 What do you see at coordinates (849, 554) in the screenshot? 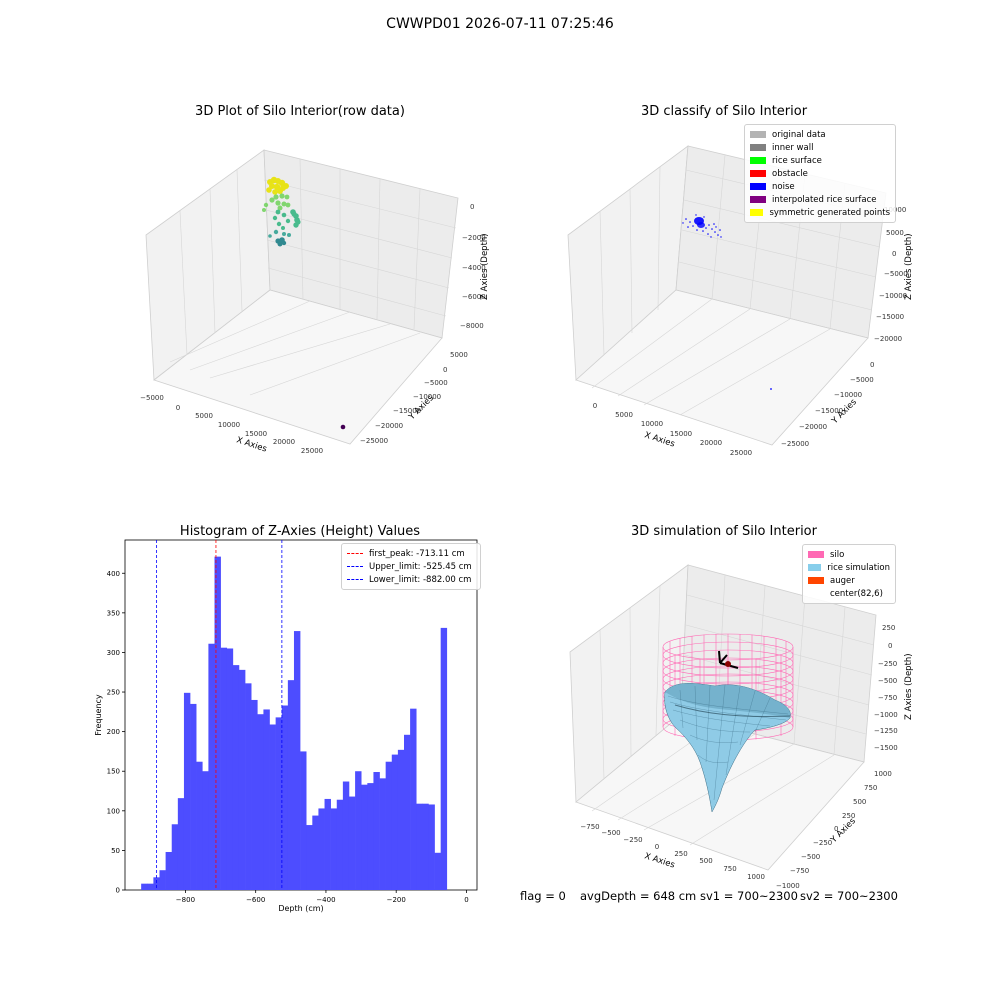
I see `legend-item-silo: silo` at bounding box center [849, 554].